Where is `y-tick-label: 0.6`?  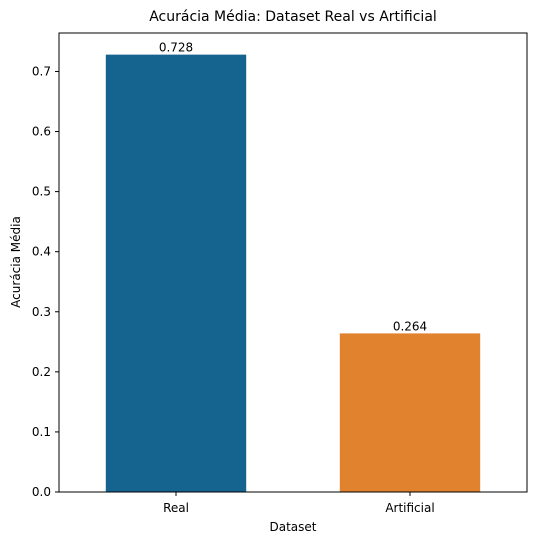 y-tick-label: 0.6 is located at coordinates (41, 132).